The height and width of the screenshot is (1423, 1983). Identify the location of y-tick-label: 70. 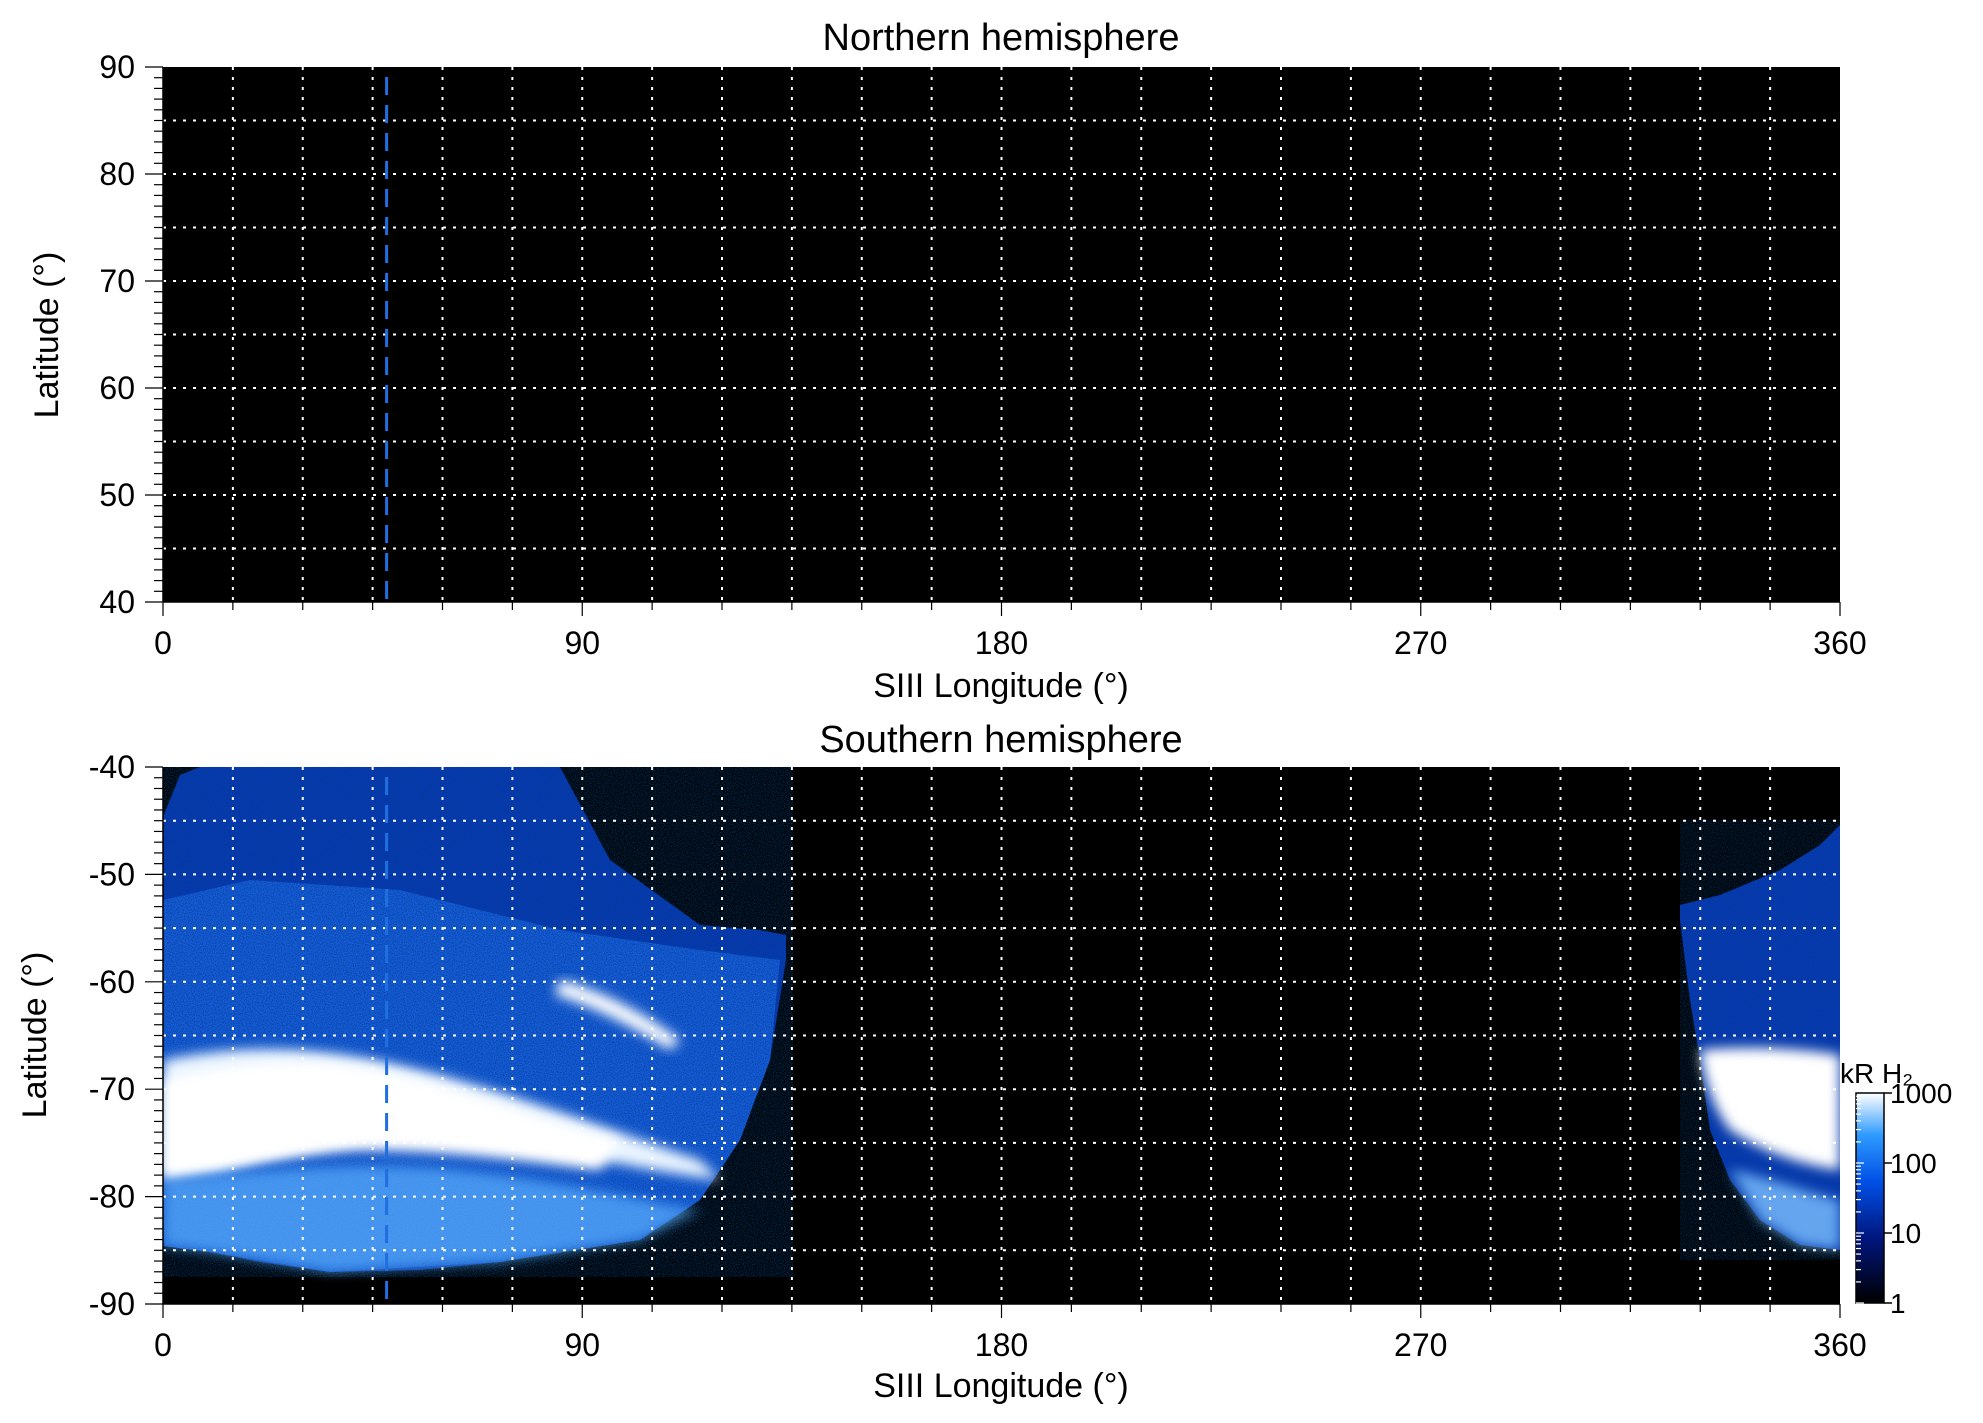
(117, 281).